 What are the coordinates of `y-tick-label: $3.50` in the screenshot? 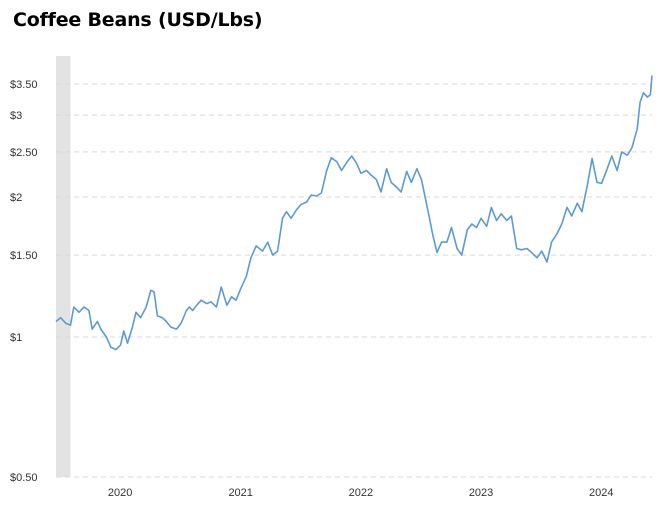 It's located at (24, 85).